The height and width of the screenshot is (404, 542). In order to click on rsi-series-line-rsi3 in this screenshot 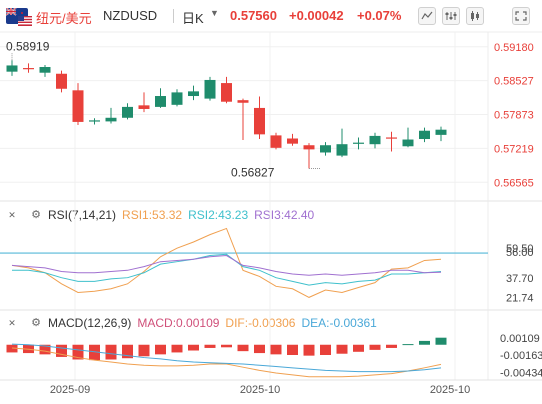, I will do `click(226, 265)`.